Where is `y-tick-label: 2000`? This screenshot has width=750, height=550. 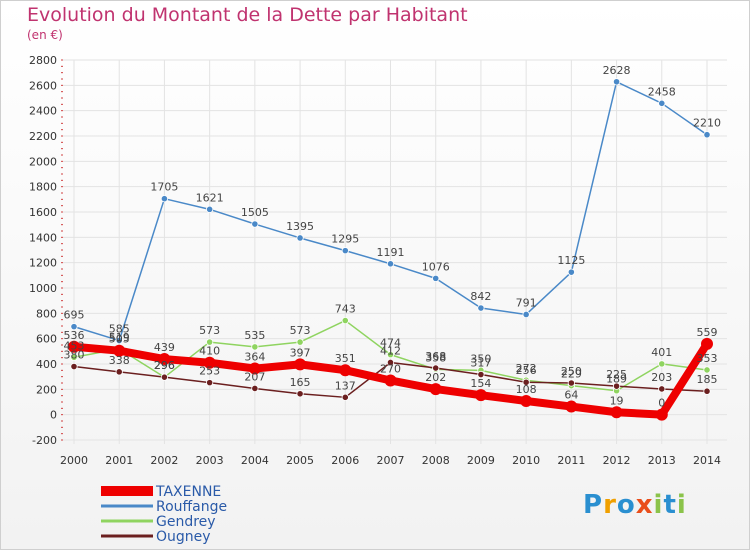 y-tick-label: 2000 is located at coordinates (43, 161).